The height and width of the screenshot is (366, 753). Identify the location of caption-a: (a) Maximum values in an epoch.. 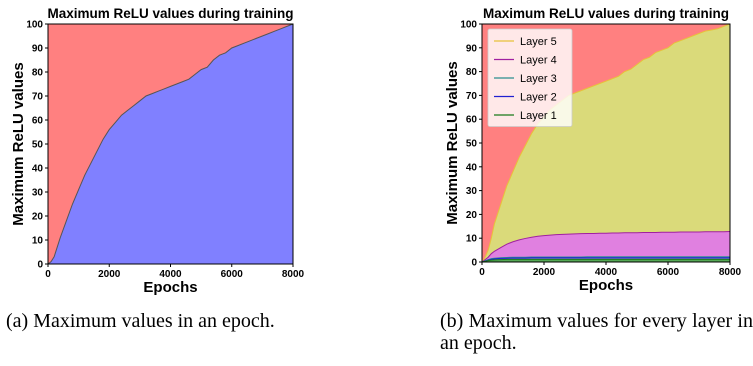
(140, 321).